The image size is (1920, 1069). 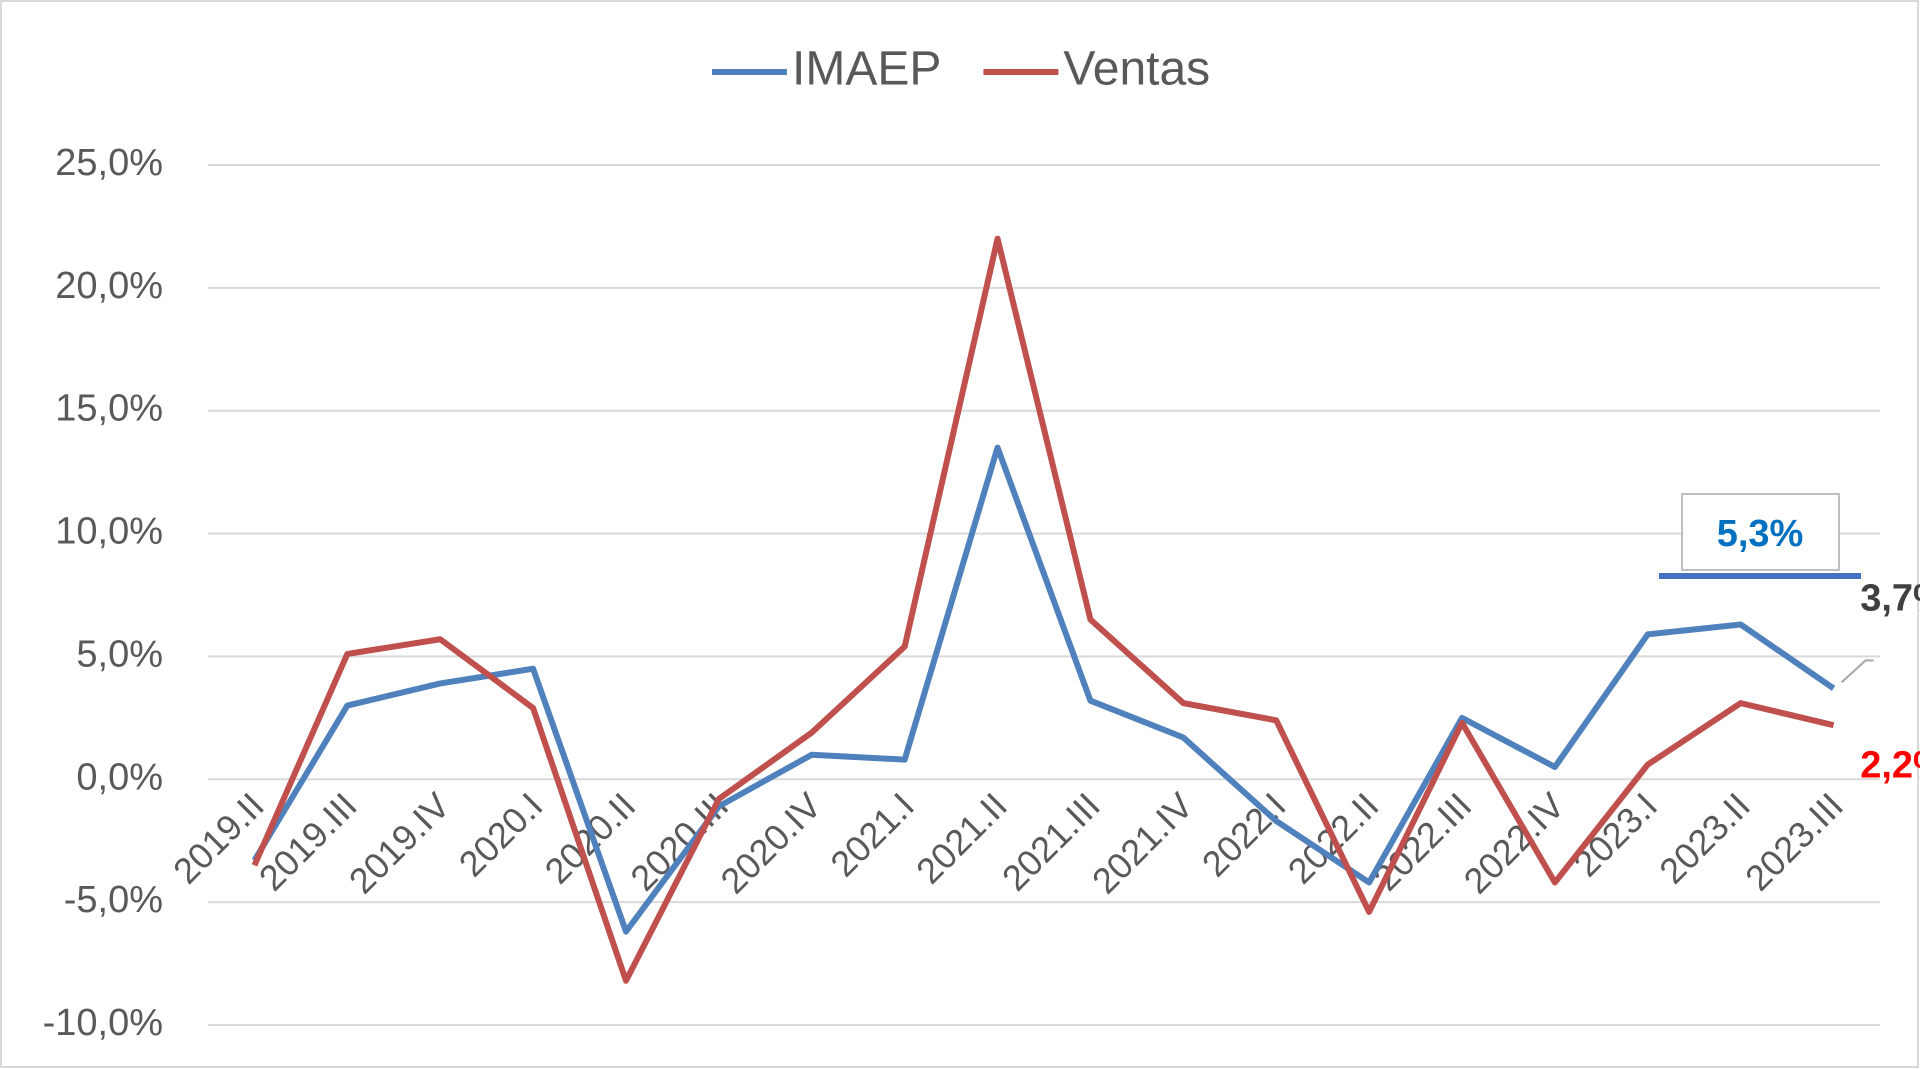 I want to click on leader-line, so click(x=1857, y=671).